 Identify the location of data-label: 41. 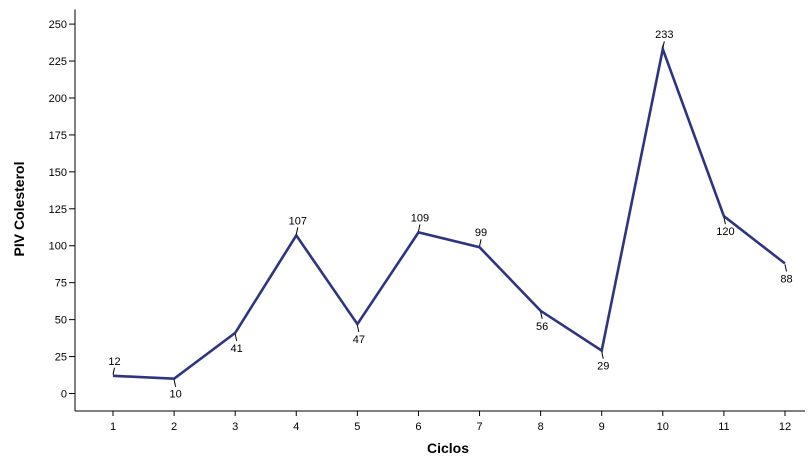
(237, 349).